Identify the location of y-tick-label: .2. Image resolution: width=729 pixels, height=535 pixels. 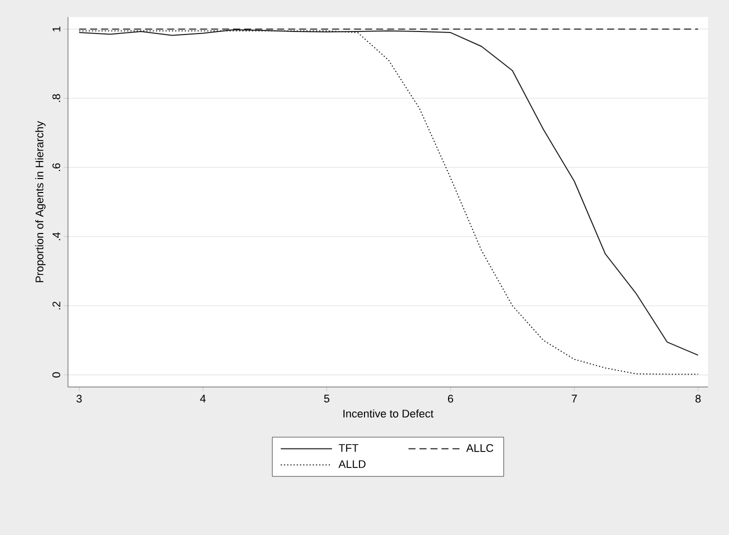
(56, 306).